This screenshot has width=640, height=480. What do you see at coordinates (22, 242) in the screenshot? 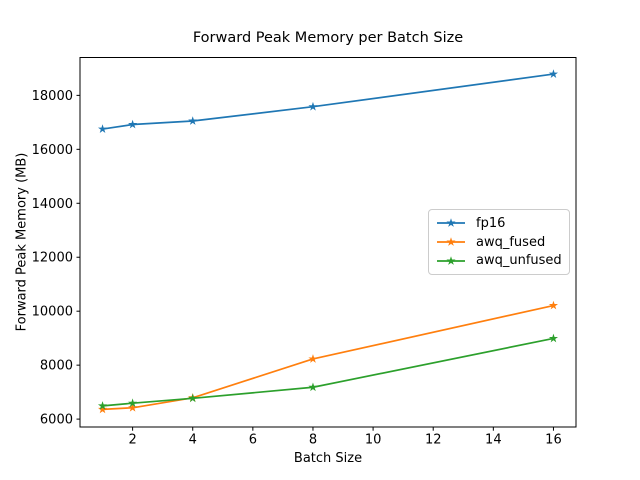
I see `y-axis-label: Forward Peak Memory (MB)` at bounding box center [22, 242].